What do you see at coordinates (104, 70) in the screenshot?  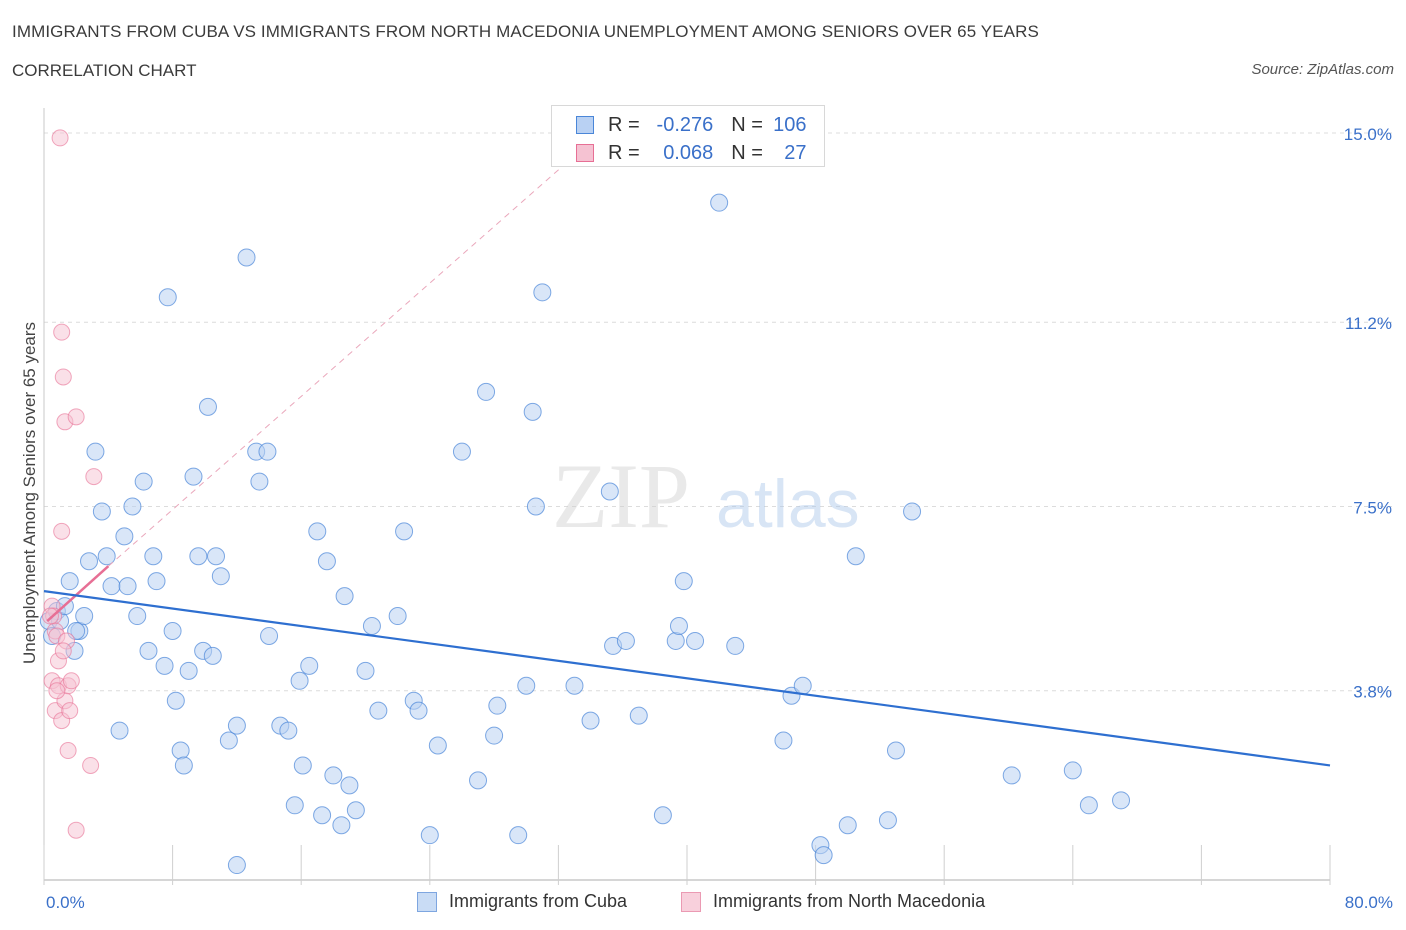 I see `chart-subtitle: CORRELATION CHART` at bounding box center [104, 70].